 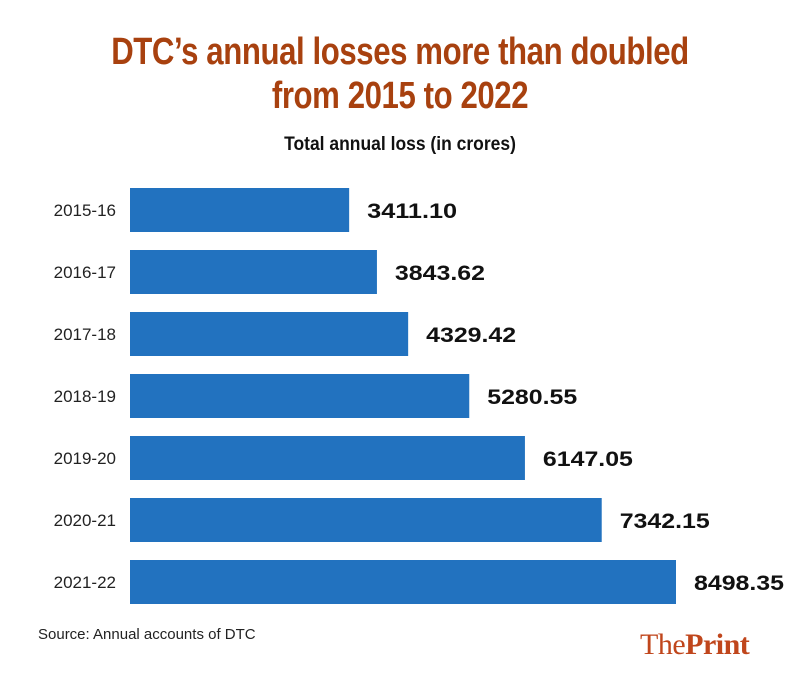 I want to click on category-label: 2015-16, so click(x=85, y=210).